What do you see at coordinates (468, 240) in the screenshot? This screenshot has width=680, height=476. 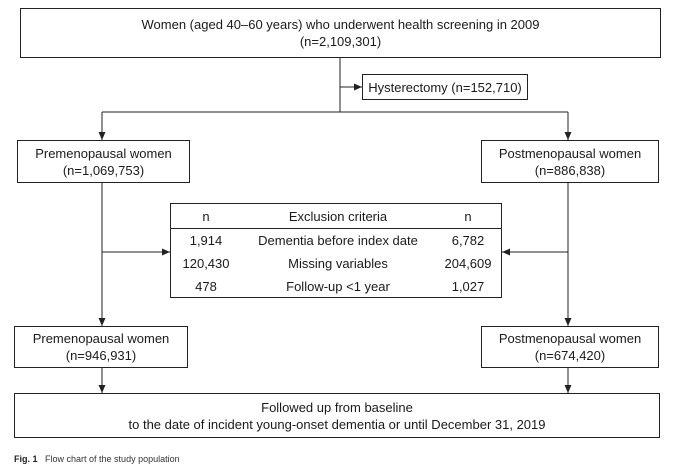 I see `postmenopausal-excluded-count: 6,782` at bounding box center [468, 240].